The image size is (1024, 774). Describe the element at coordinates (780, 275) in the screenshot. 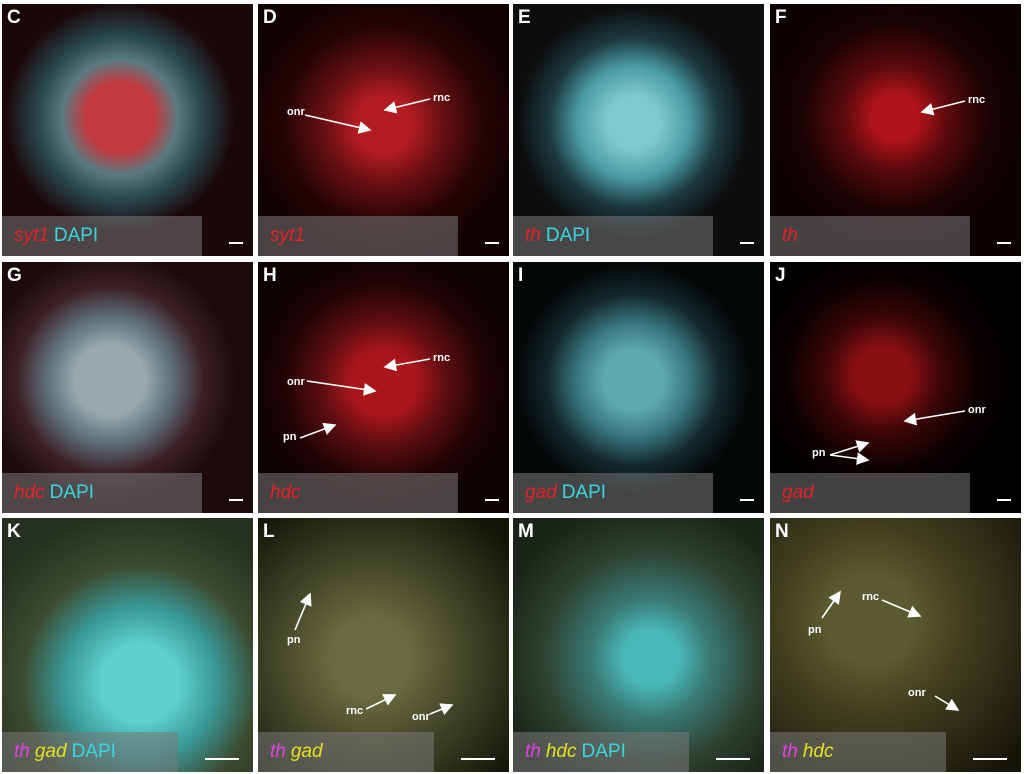

I see `panel-letter: J` at that location.